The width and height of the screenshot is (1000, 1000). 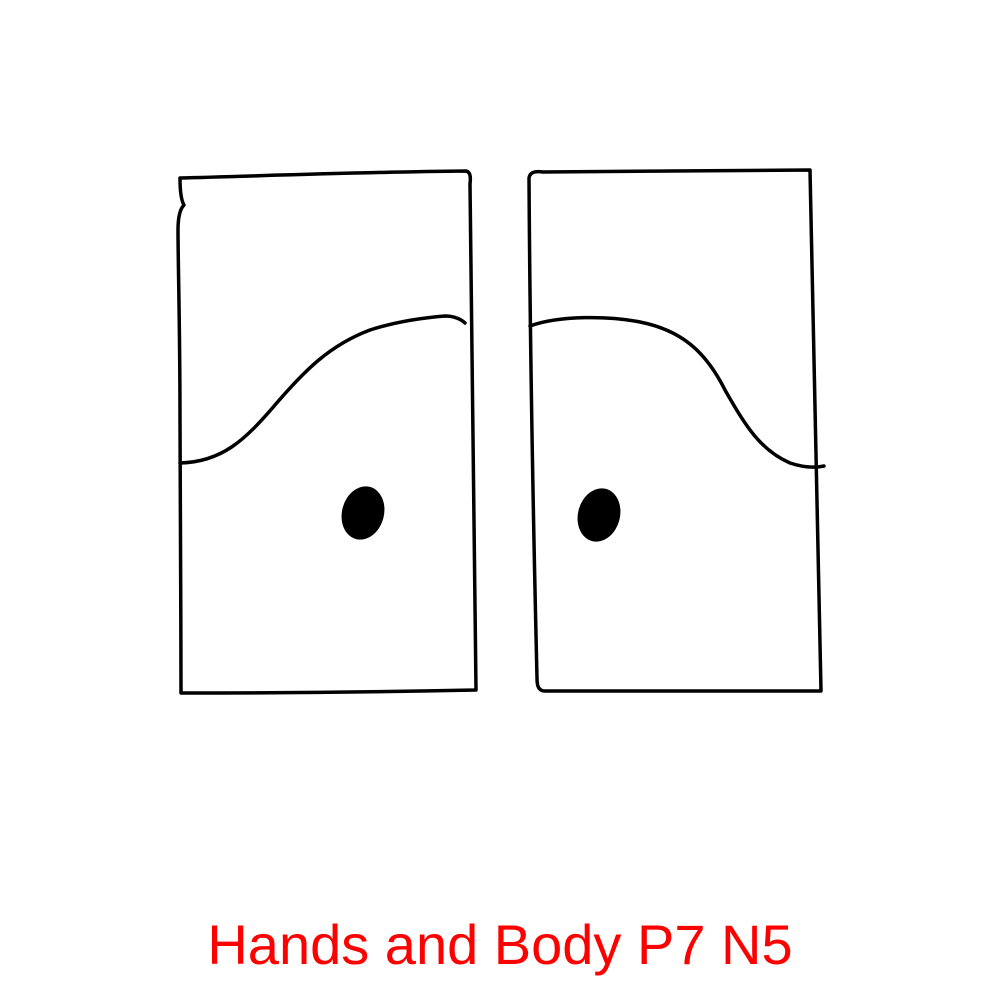 I want to click on right-eyelid-line, so click(x=677, y=392).